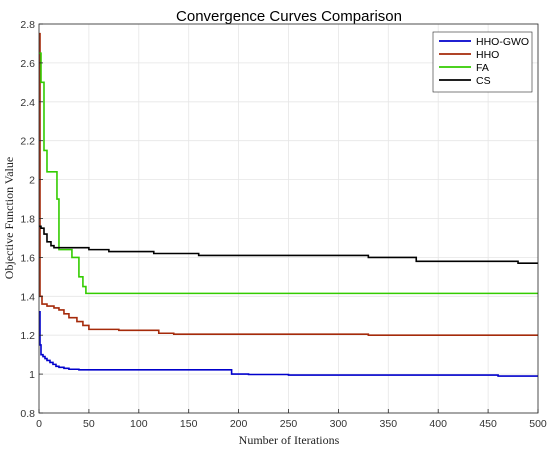  What do you see at coordinates (27, 64) in the screenshot?
I see `y-tick-label: 2.6` at bounding box center [27, 64].